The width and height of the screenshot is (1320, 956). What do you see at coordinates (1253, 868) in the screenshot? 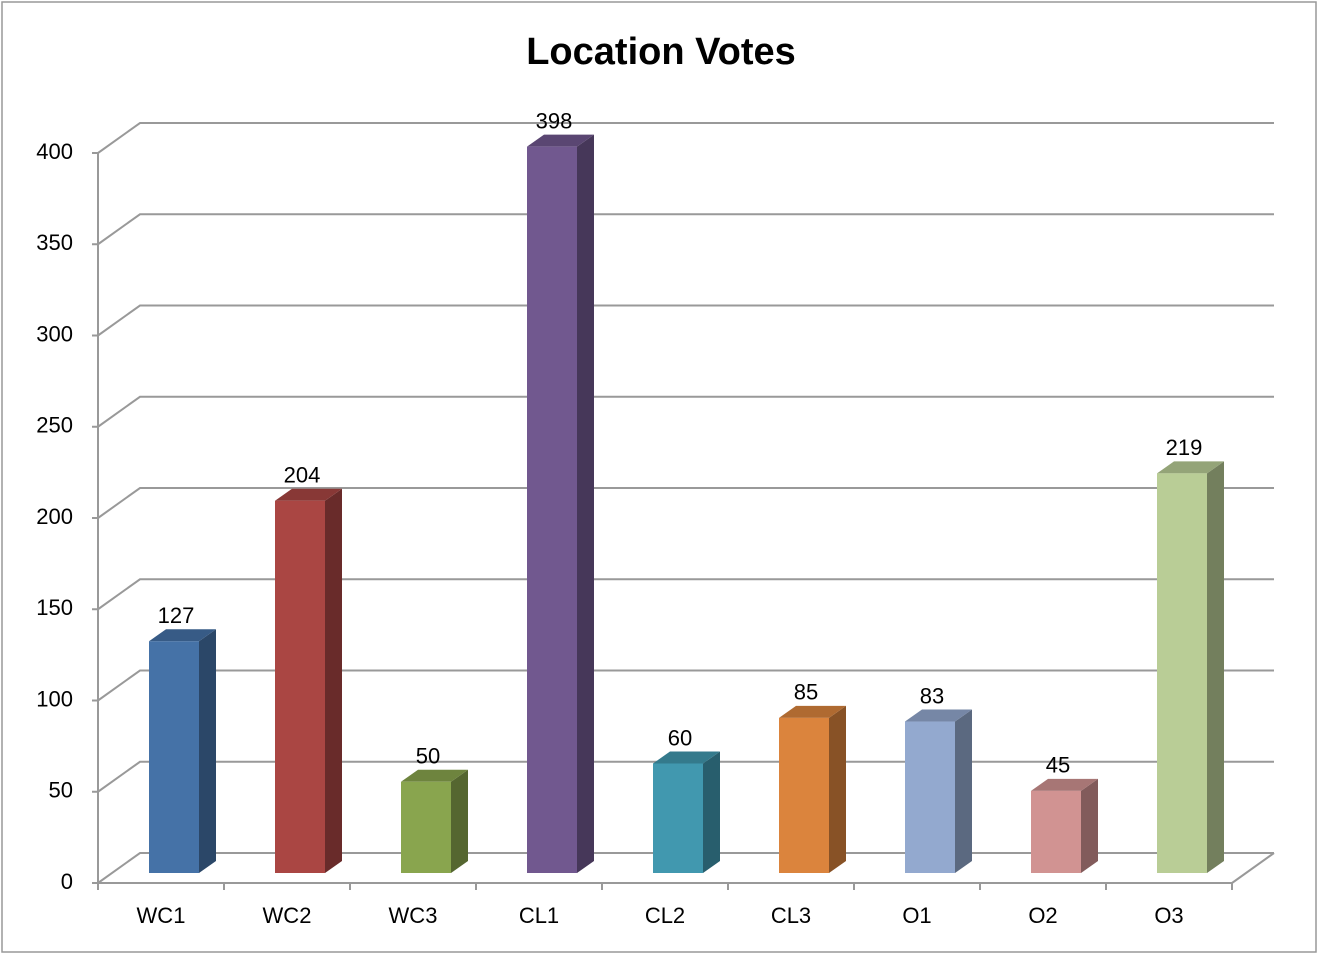
I see `floor-edge` at bounding box center [1253, 868].